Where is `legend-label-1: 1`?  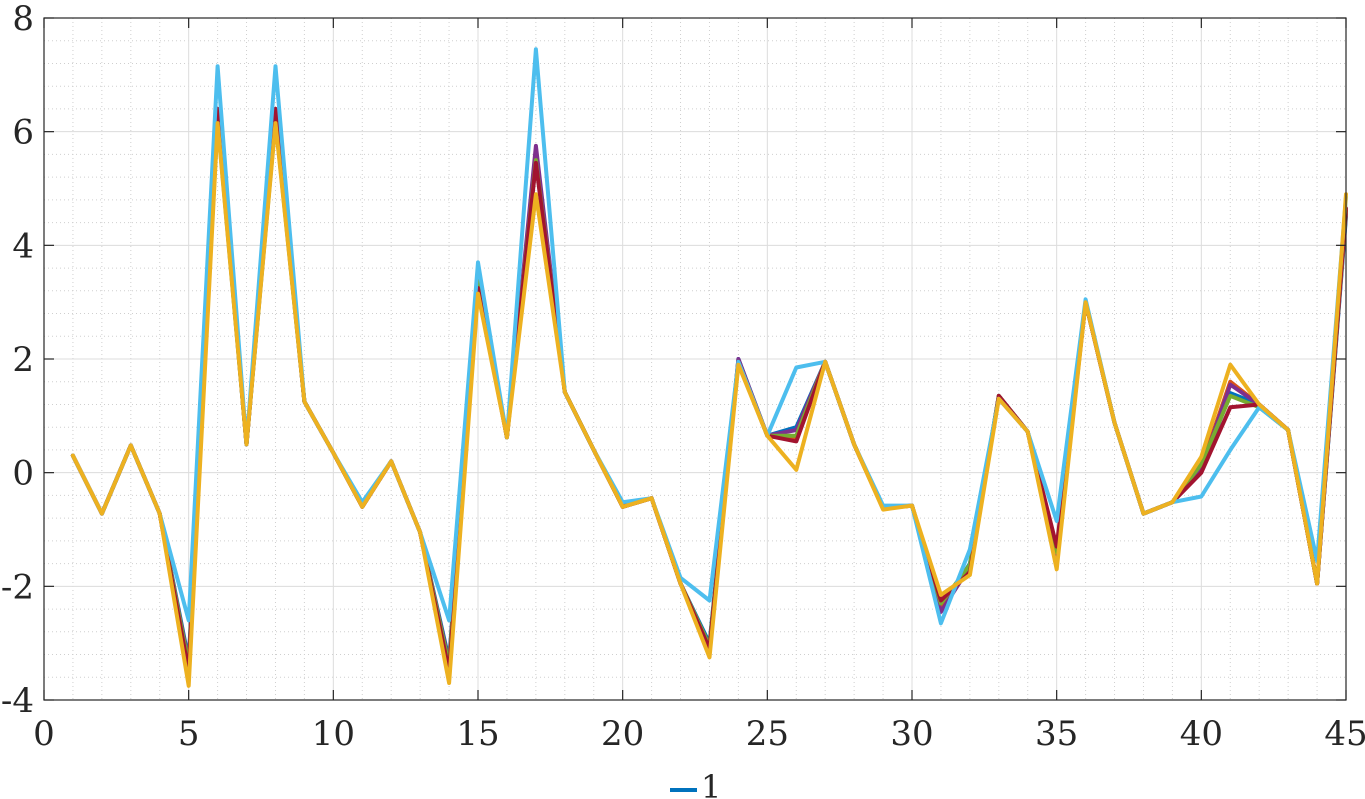
legend-label-1: 1 is located at coordinates (711, 783).